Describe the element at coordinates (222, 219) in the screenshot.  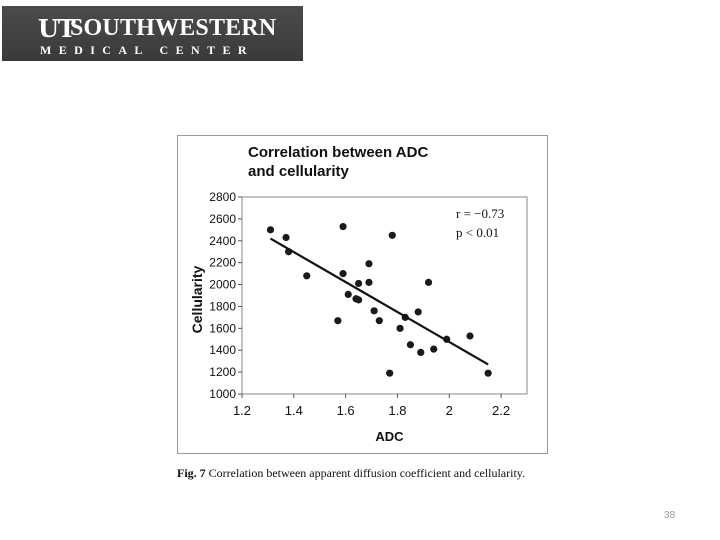
I see `y-tick-label: 2600` at that location.